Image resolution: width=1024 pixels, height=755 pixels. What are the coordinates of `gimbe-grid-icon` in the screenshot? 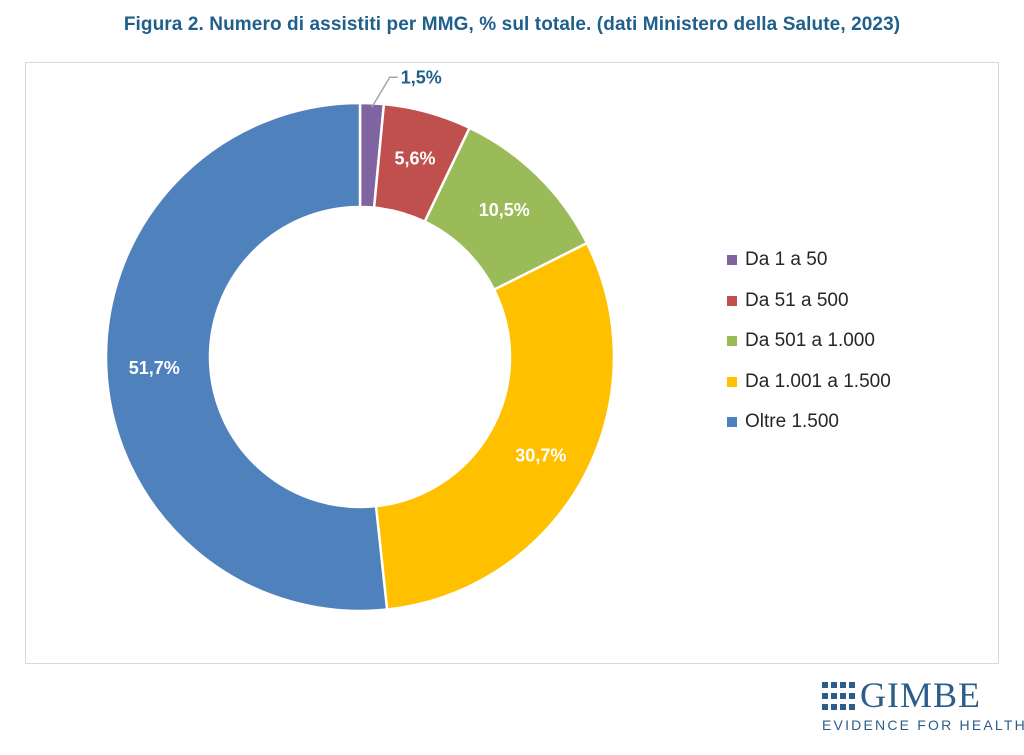 It's located at (838, 696).